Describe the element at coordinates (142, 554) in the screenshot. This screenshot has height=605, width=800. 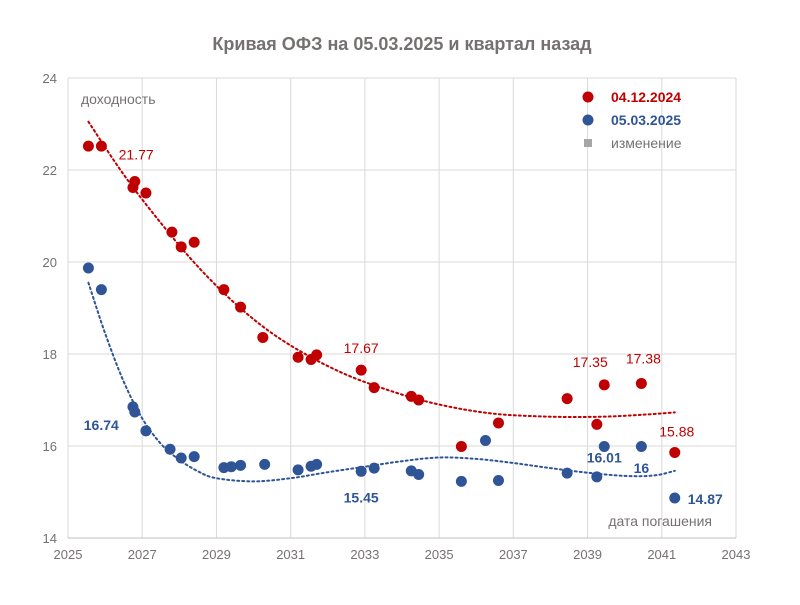
I see `x-tick-label: 2027` at that location.